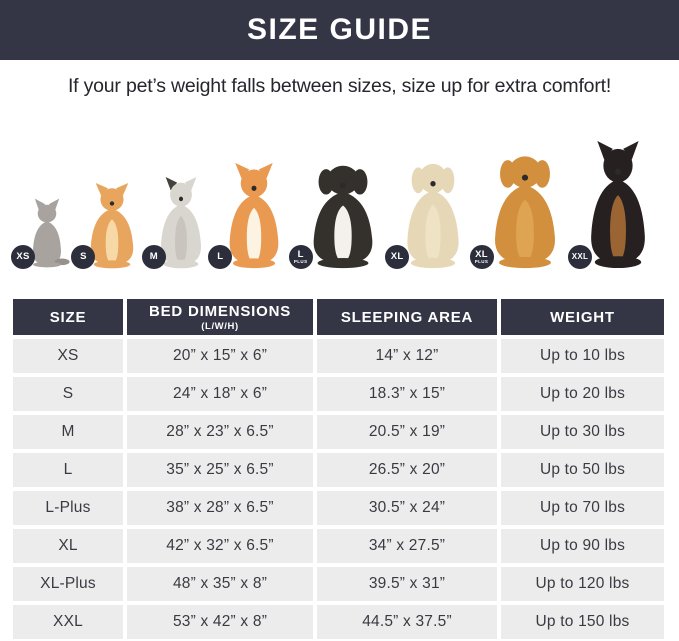 The width and height of the screenshot is (679, 641). Describe the element at coordinates (68, 584) in the screenshot. I see `cell-size-row-xl-plus: XL-Plus` at that location.